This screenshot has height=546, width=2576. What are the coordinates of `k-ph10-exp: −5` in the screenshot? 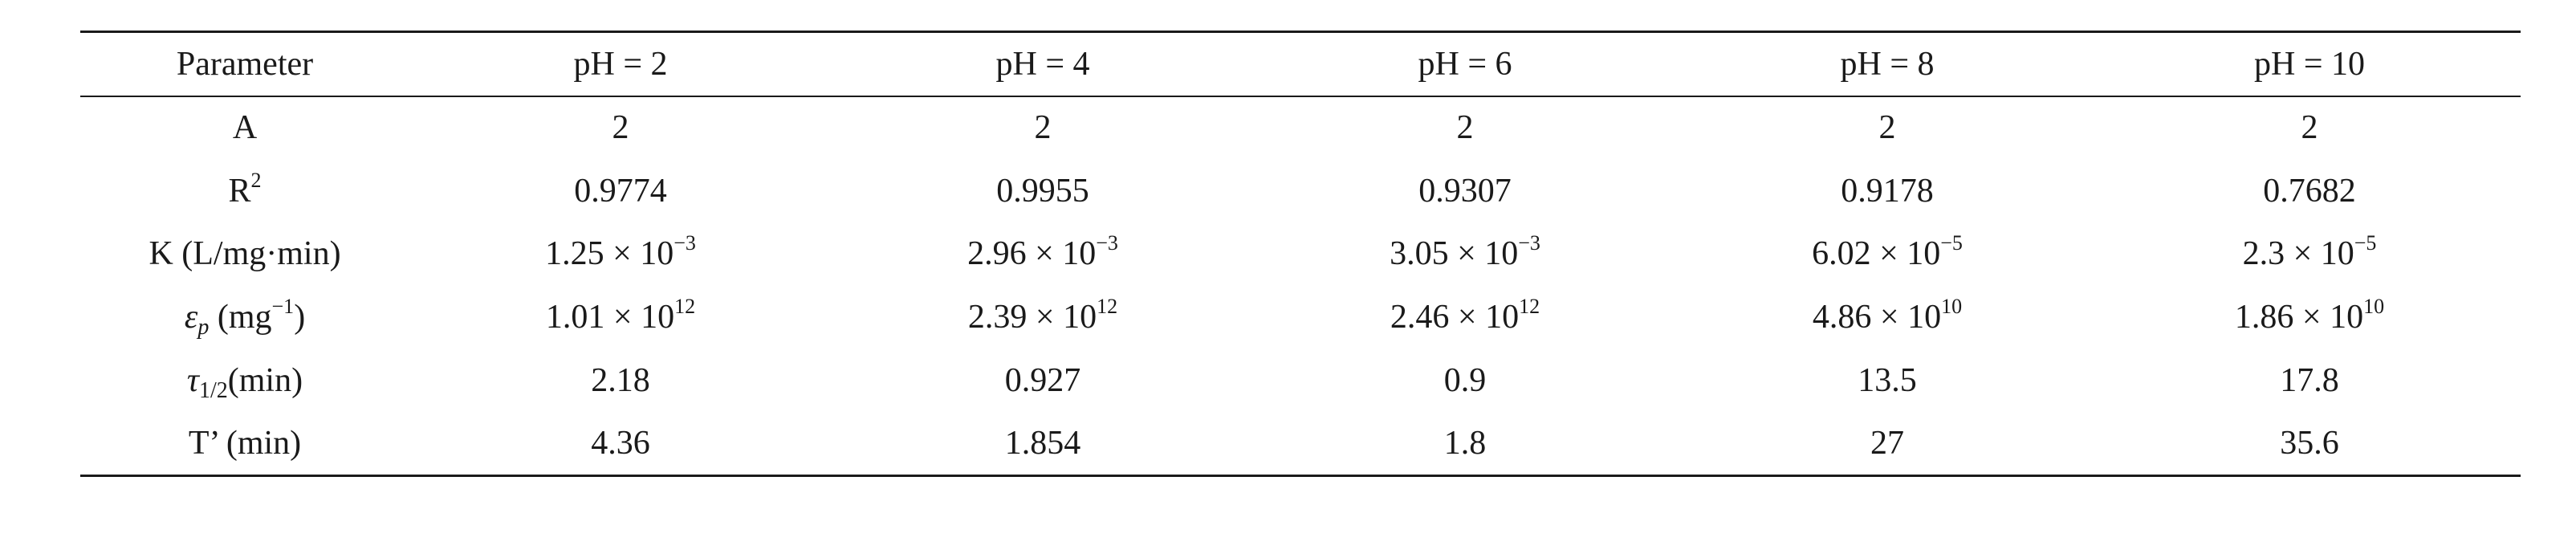 It's located at (2365, 243).